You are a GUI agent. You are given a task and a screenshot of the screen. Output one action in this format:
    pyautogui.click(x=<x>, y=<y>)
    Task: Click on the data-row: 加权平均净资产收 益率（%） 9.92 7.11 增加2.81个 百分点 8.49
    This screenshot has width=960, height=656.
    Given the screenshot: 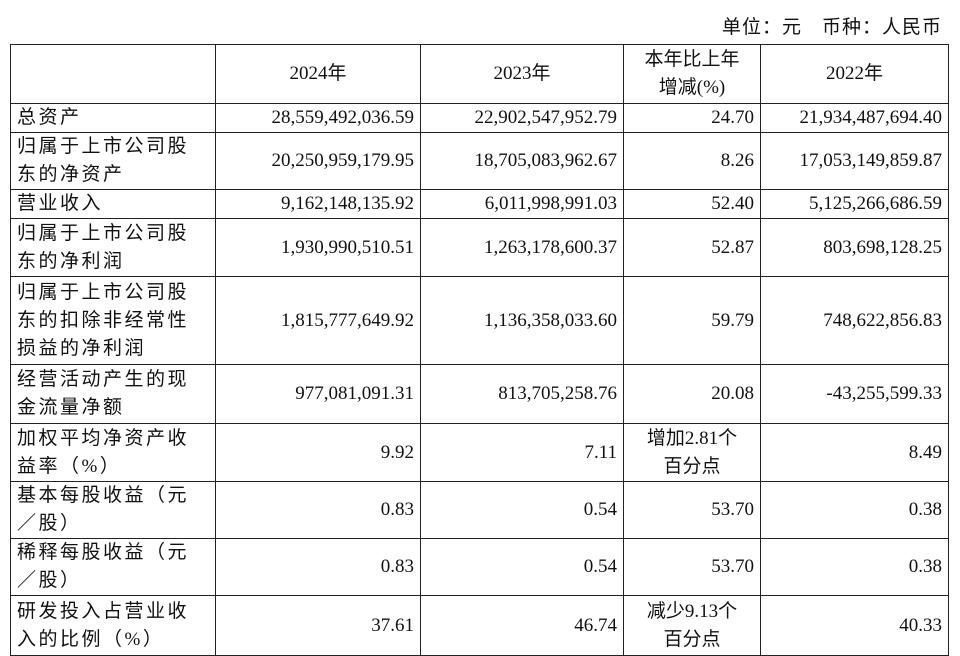 What is the action you would take?
    pyautogui.click(x=479, y=452)
    